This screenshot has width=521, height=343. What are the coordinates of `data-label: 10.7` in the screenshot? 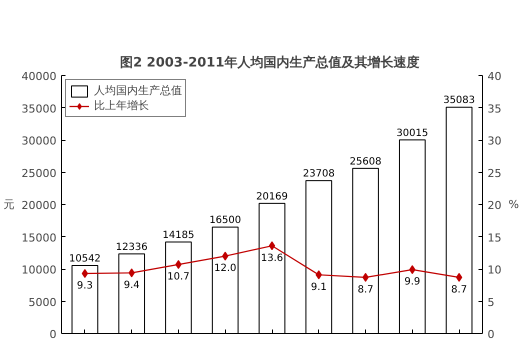 It's located at (178, 276).